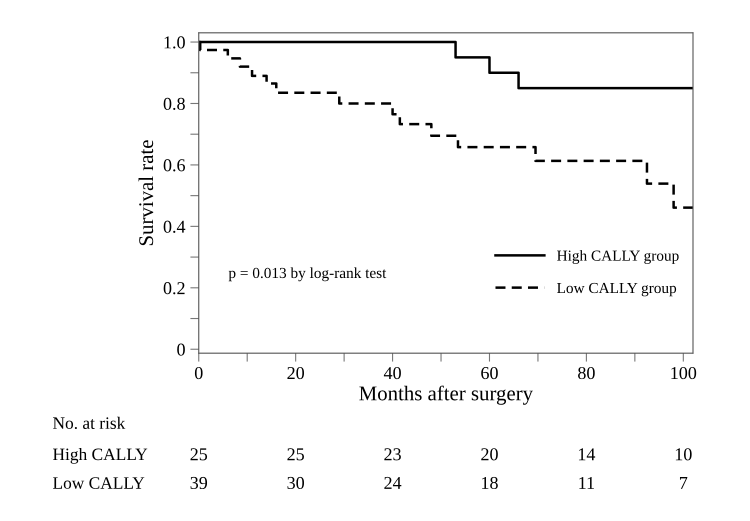  I want to click on text: 18, so click(490, 483).